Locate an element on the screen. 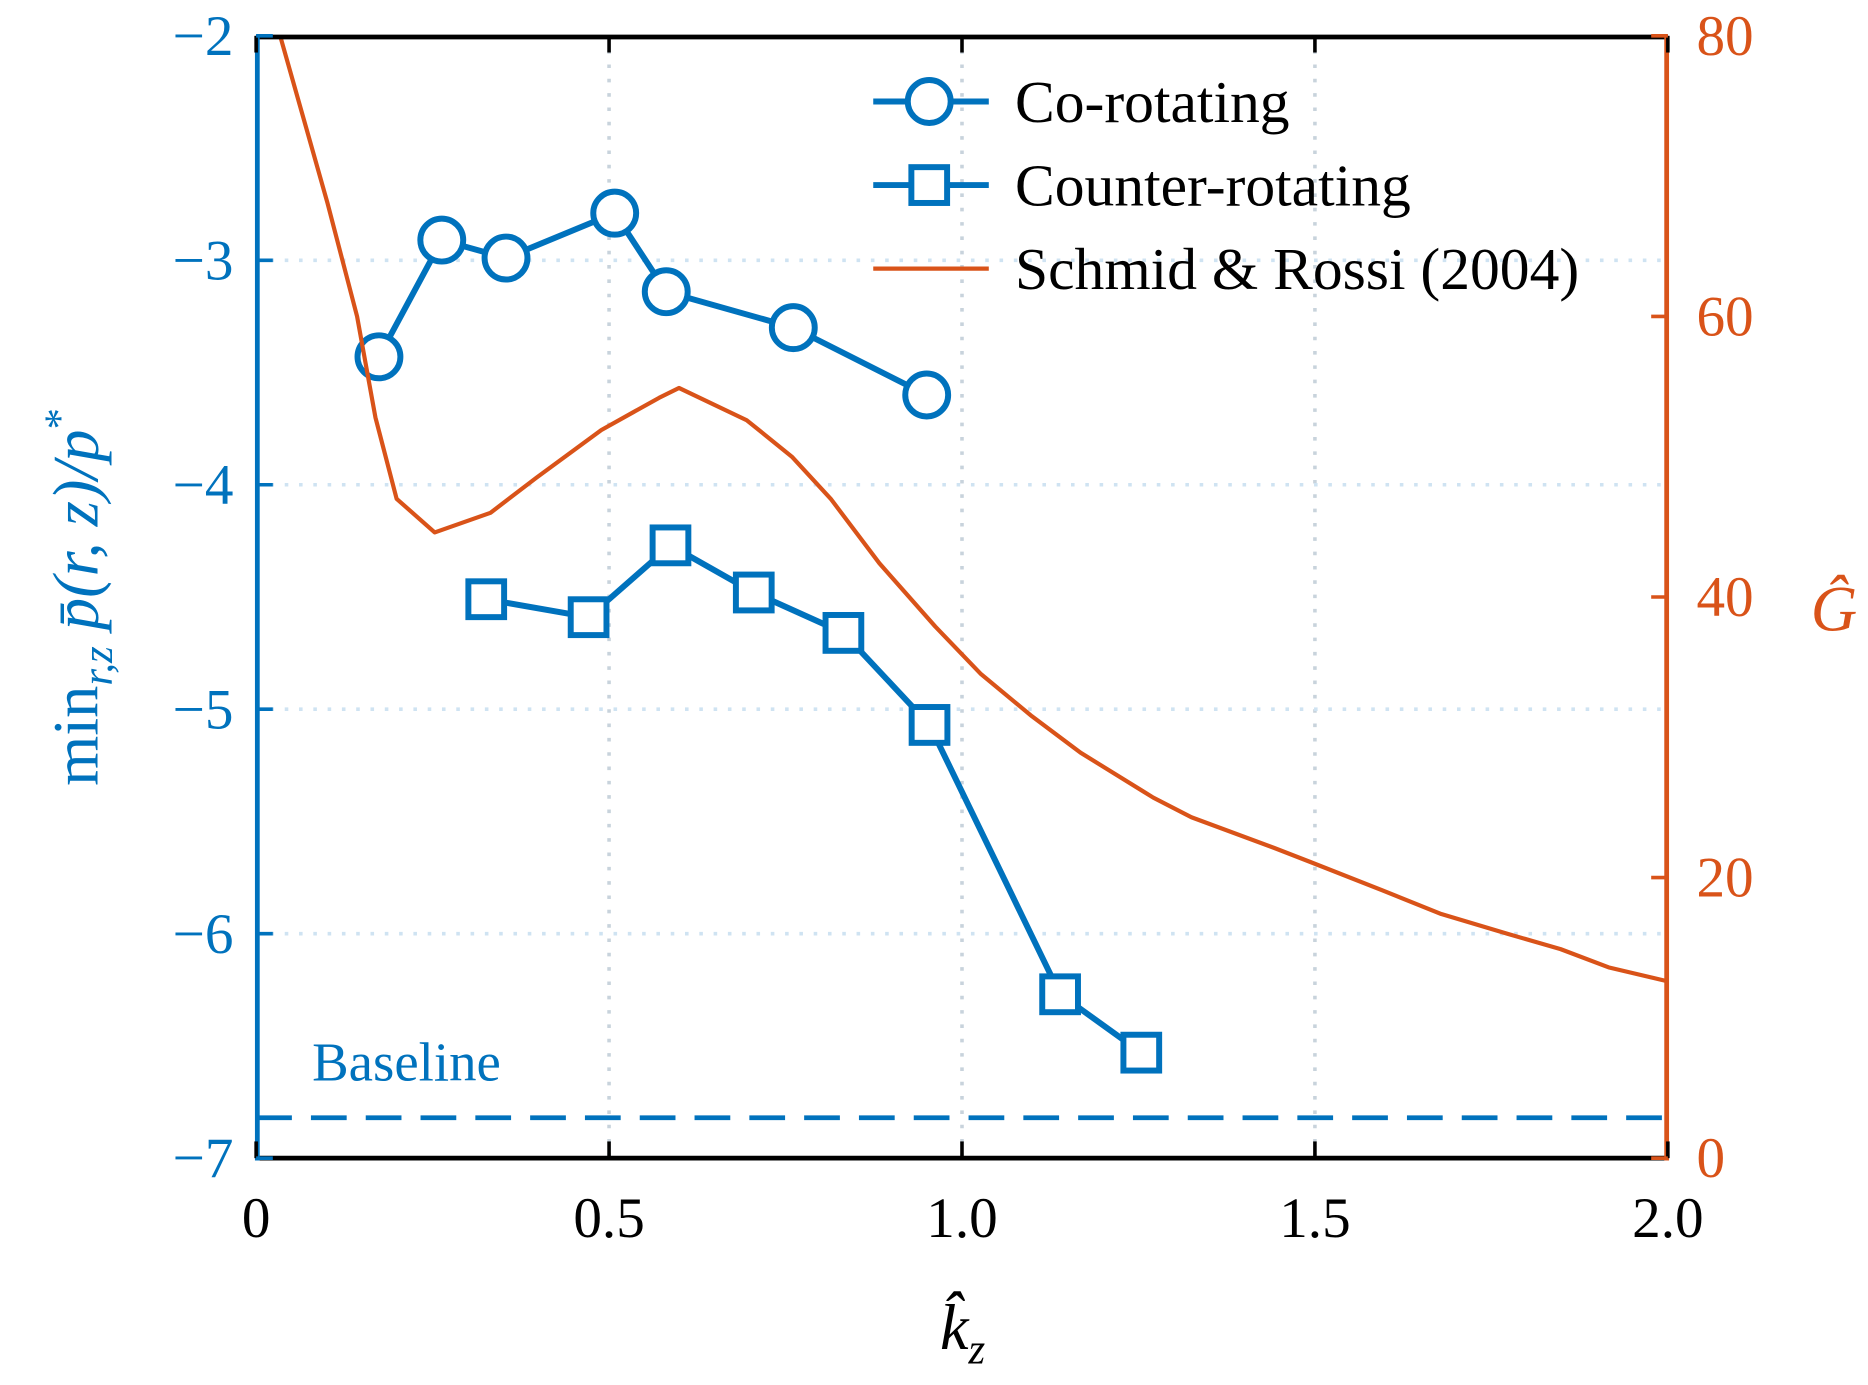 The width and height of the screenshot is (1868, 1385). baseline-label: Baseline is located at coordinates (406, 1061).